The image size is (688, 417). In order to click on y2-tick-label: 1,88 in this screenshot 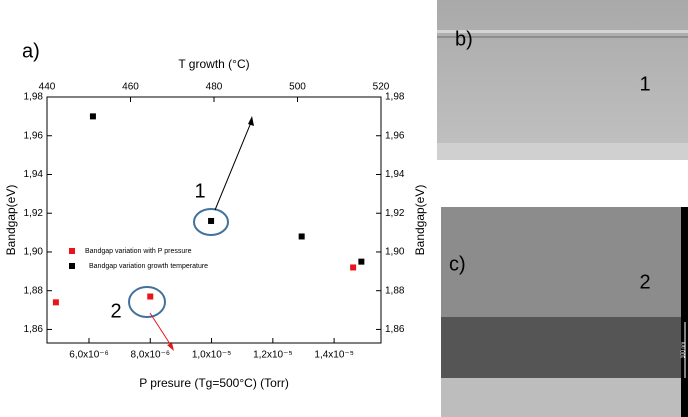, I will do `click(395, 290)`.